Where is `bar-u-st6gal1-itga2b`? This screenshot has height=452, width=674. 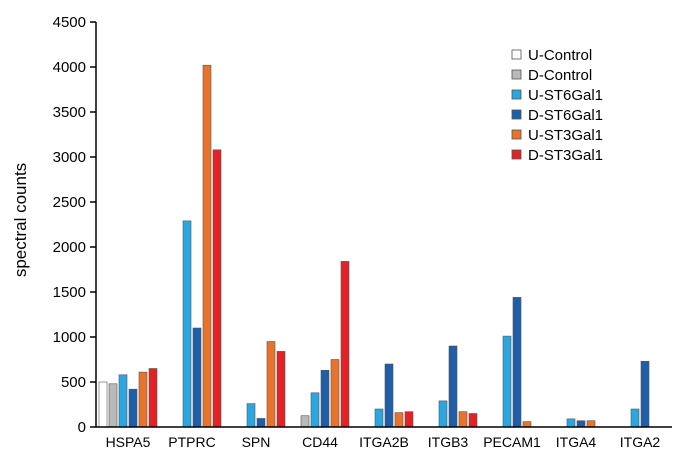
bar-u-st6gal1-itga2b is located at coordinates (379, 418).